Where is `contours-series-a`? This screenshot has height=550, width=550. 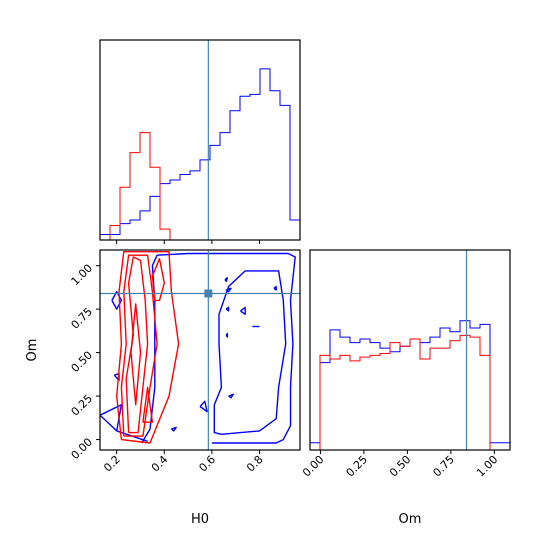 contours-series-a is located at coordinates (198, 348).